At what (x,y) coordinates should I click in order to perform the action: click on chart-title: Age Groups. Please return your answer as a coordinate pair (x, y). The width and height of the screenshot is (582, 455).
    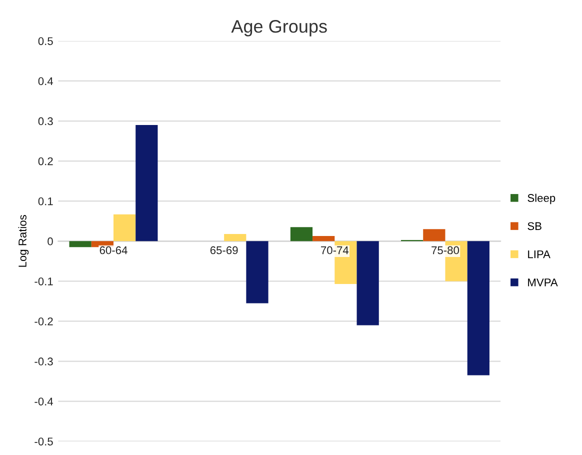
    Looking at the image, I should click on (279, 28).